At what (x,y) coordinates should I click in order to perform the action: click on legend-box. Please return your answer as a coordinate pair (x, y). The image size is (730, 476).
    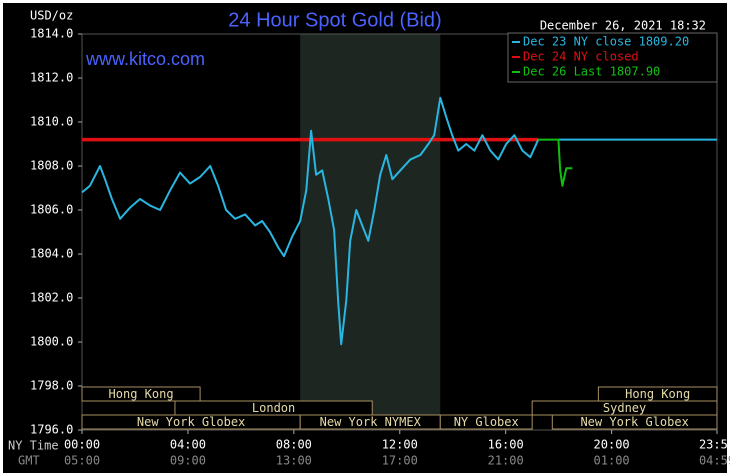
    Looking at the image, I should click on (612, 57).